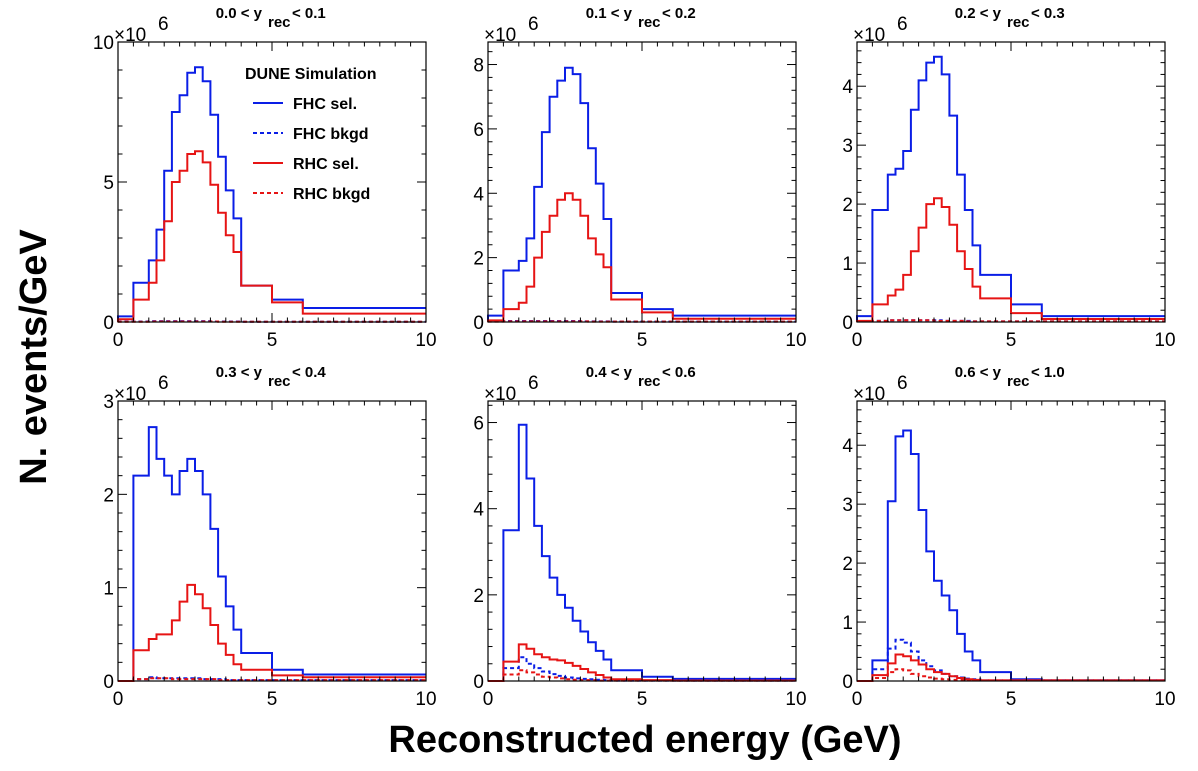 The height and width of the screenshot is (771, 1198). What do you see at coordinates (331, 134) in the screenshot?
I see `legend-label-fhc-bkgd: FHC bkgd` at bounding box center [331, 134].